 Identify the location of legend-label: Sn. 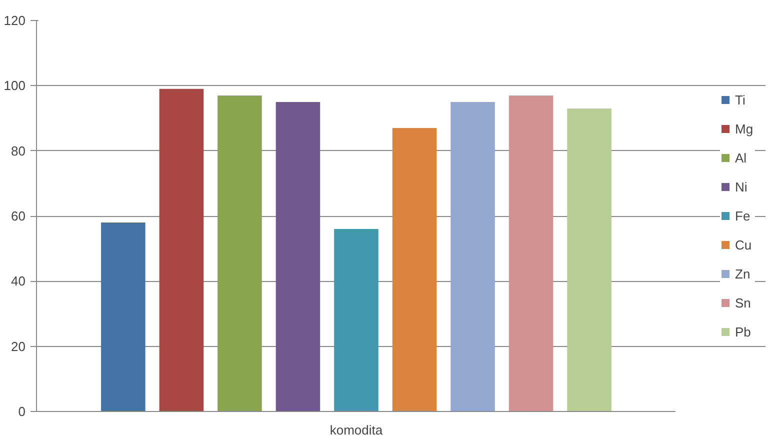
(743, 302).